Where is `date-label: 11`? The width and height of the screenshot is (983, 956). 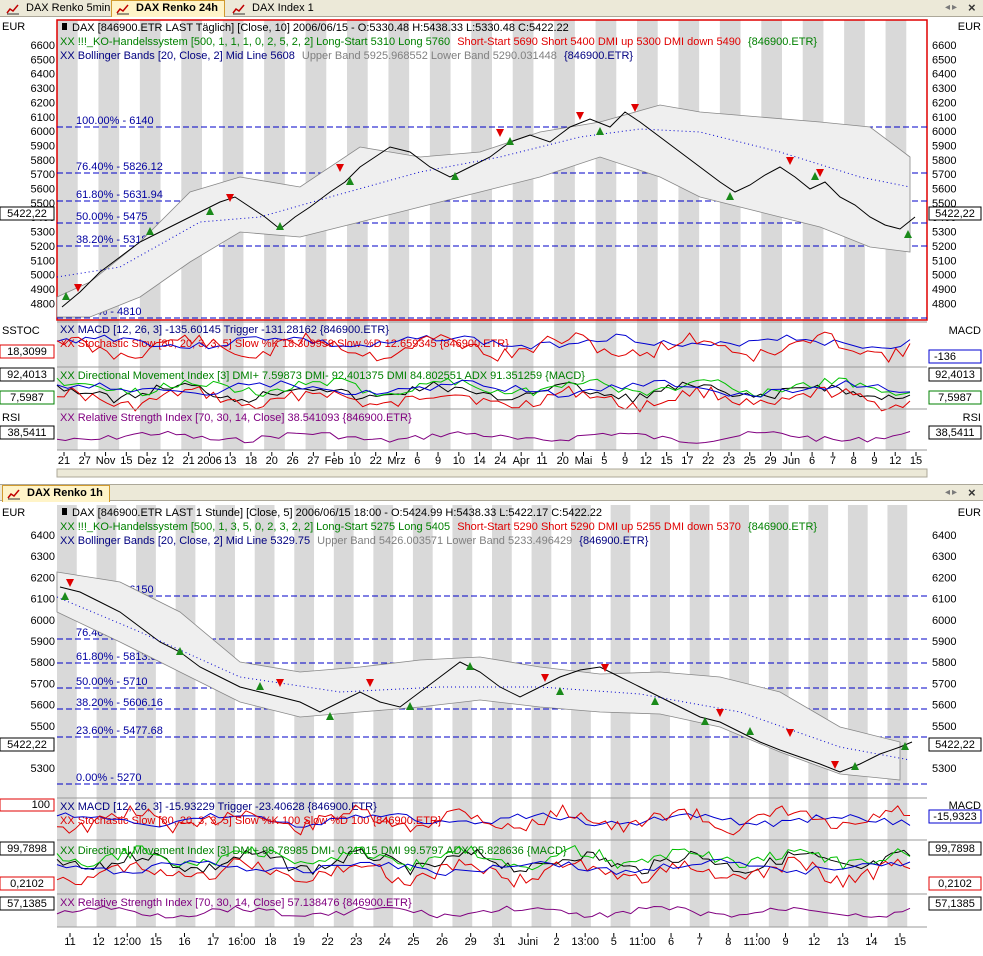 date-label: 11 is located at coordinates (541, 461).